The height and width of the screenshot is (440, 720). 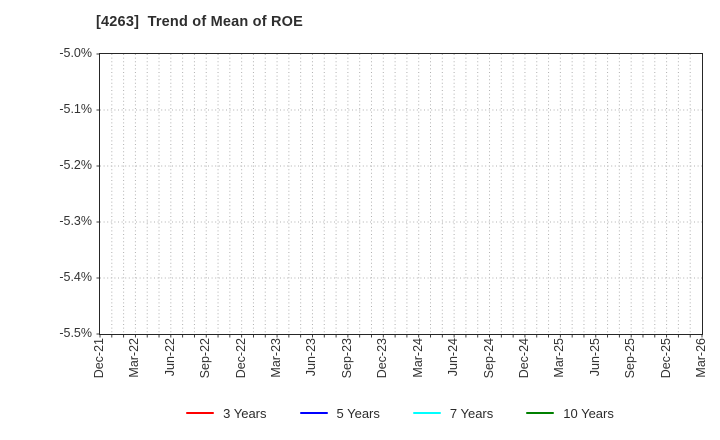 I want to click on legend-item: 7 Years, so click(x=453, y=413).